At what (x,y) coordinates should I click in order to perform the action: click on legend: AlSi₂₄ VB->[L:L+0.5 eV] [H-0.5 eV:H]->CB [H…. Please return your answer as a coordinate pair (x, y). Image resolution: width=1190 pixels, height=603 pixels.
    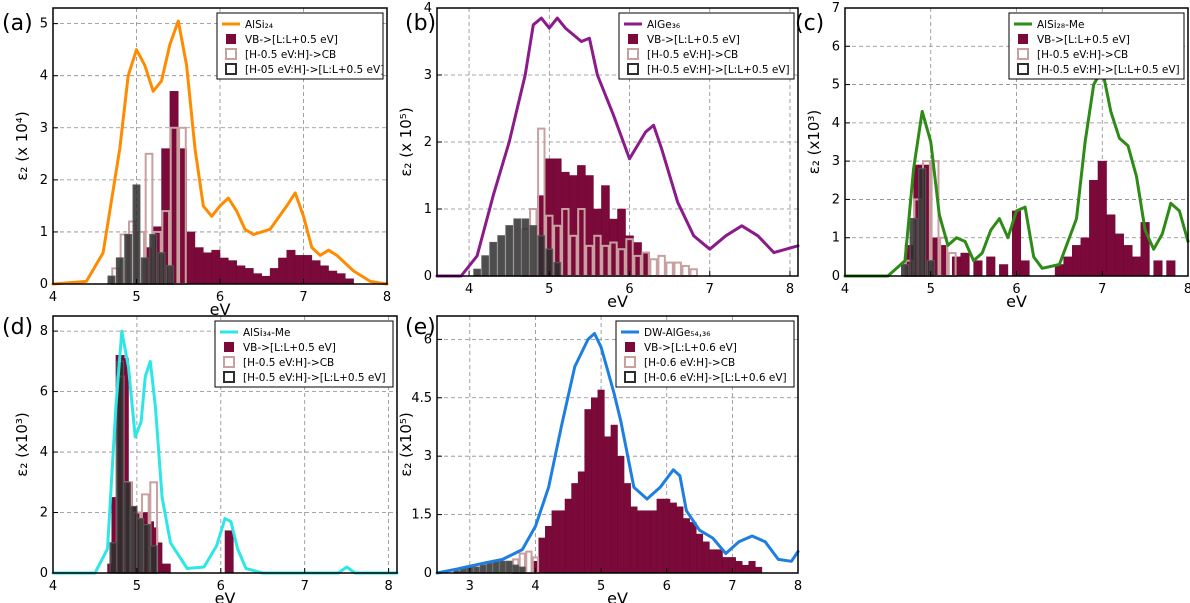
    Looking at the image, I should click on (300, 46).